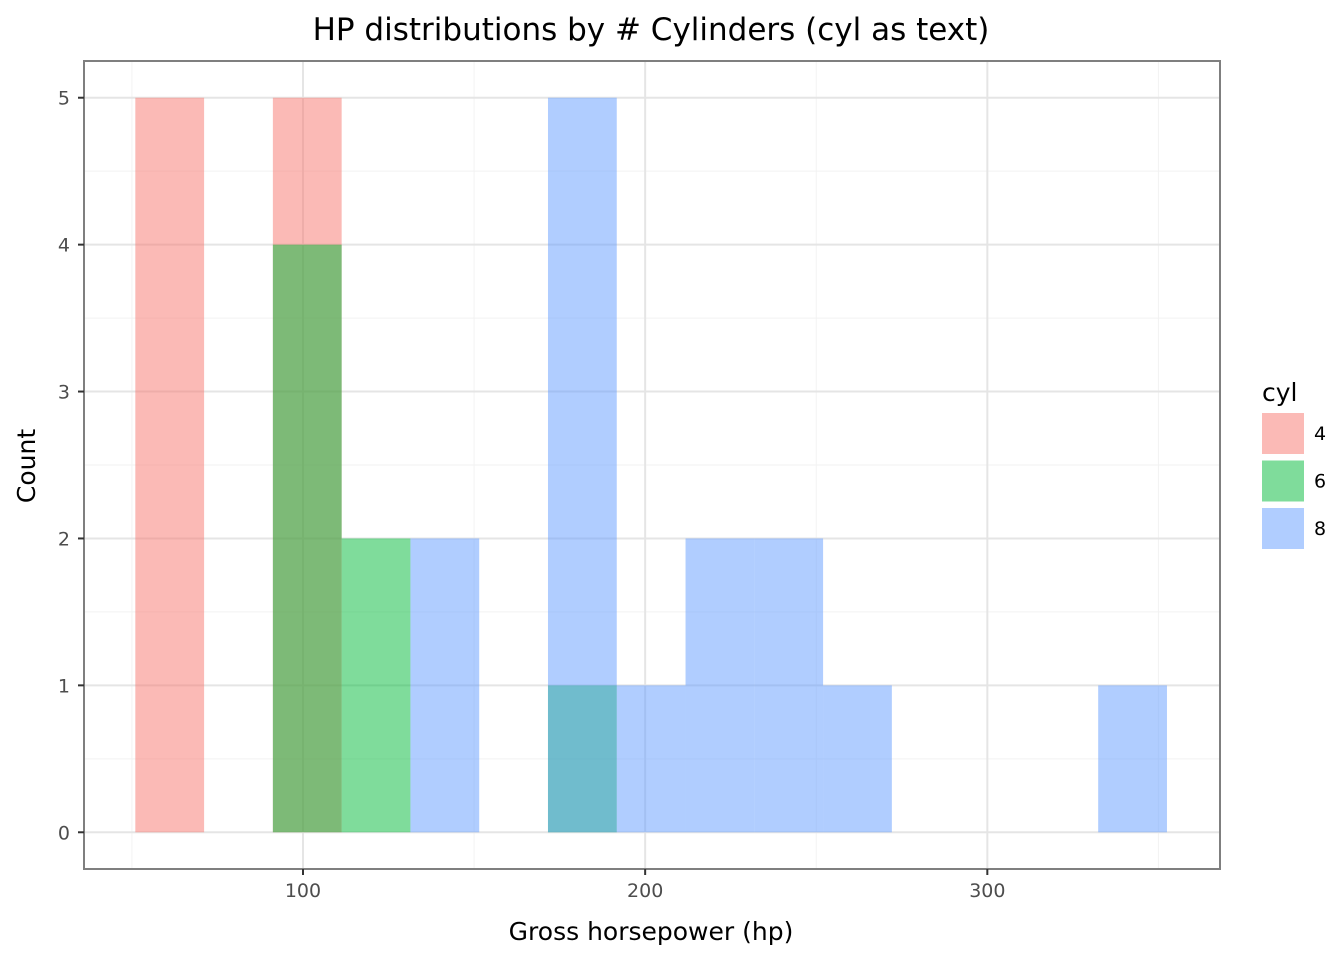  What do you see at coordinates (645, 891) in the screenshot?
I see `x-tick-label: 200` at bounding box center [645, 891].